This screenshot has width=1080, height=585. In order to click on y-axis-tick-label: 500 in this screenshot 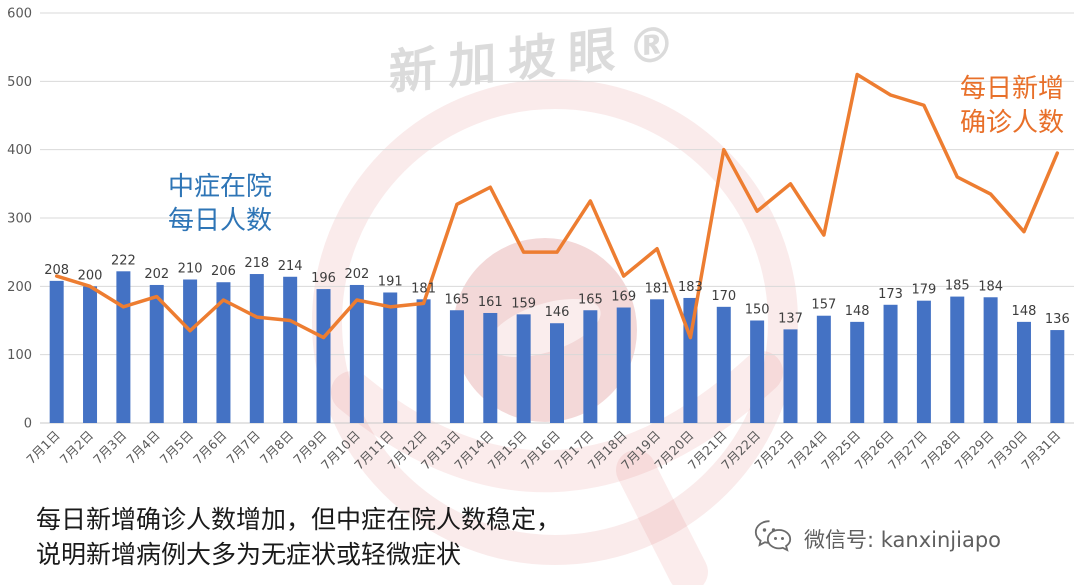, I will do `click(19, 82)`.